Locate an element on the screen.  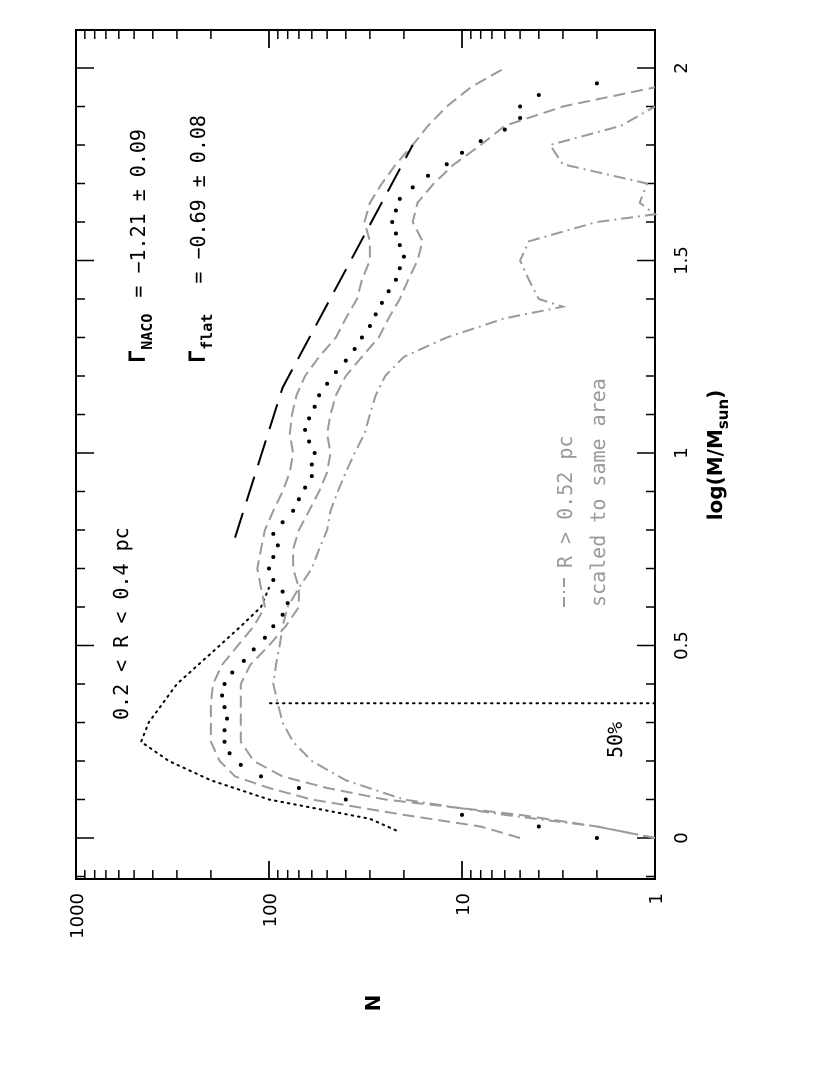
gamma-flat-label: Γflat= −0.69 ± 0.08 is located at coordinates (201, 239).